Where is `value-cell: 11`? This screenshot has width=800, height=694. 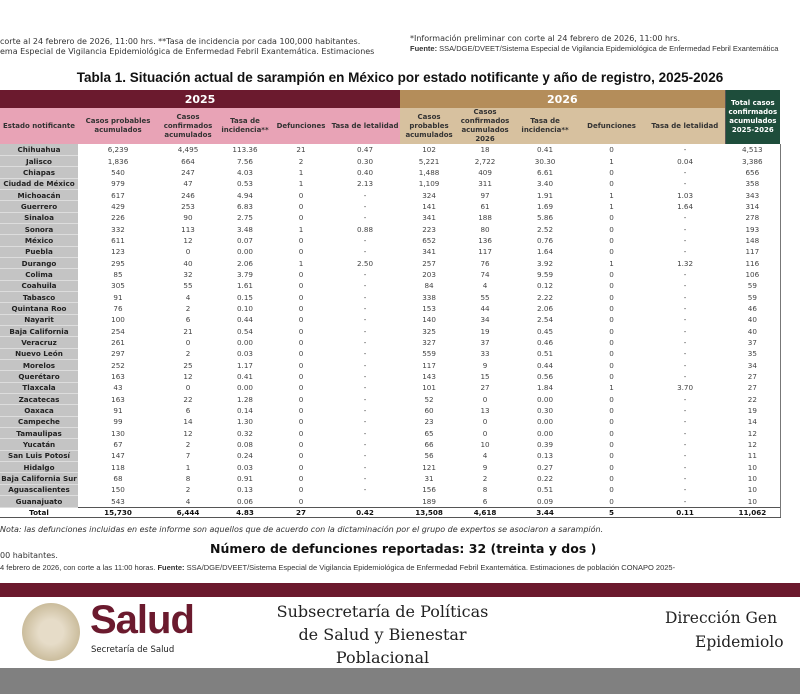
value-cell: 11 is located at coordinates (753, 456).